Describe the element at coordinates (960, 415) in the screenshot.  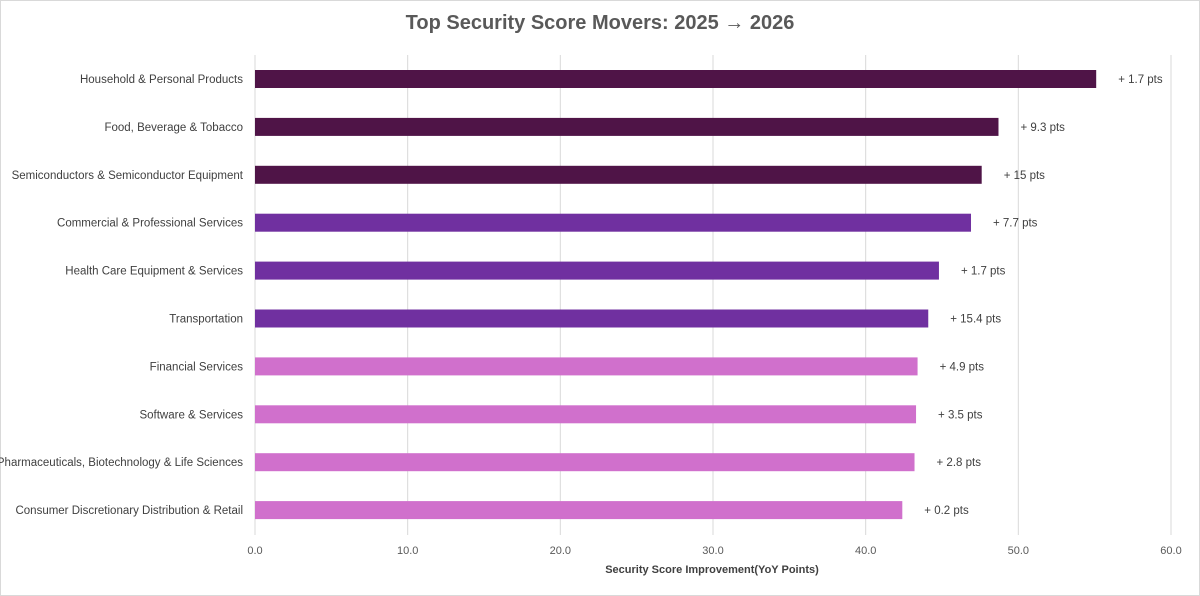
I see `data-label: + 3.5 pts` at that location.